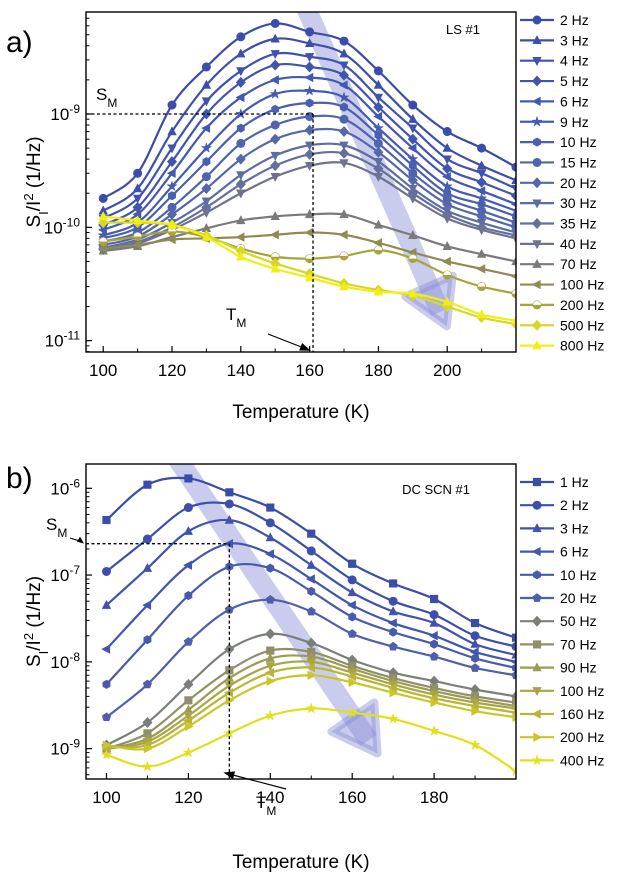  What do you see at coordinates (558, 142) in the screenshot?
I see `chart0-legend-item-6: 10 Hz` at bounding box center [558, 142].